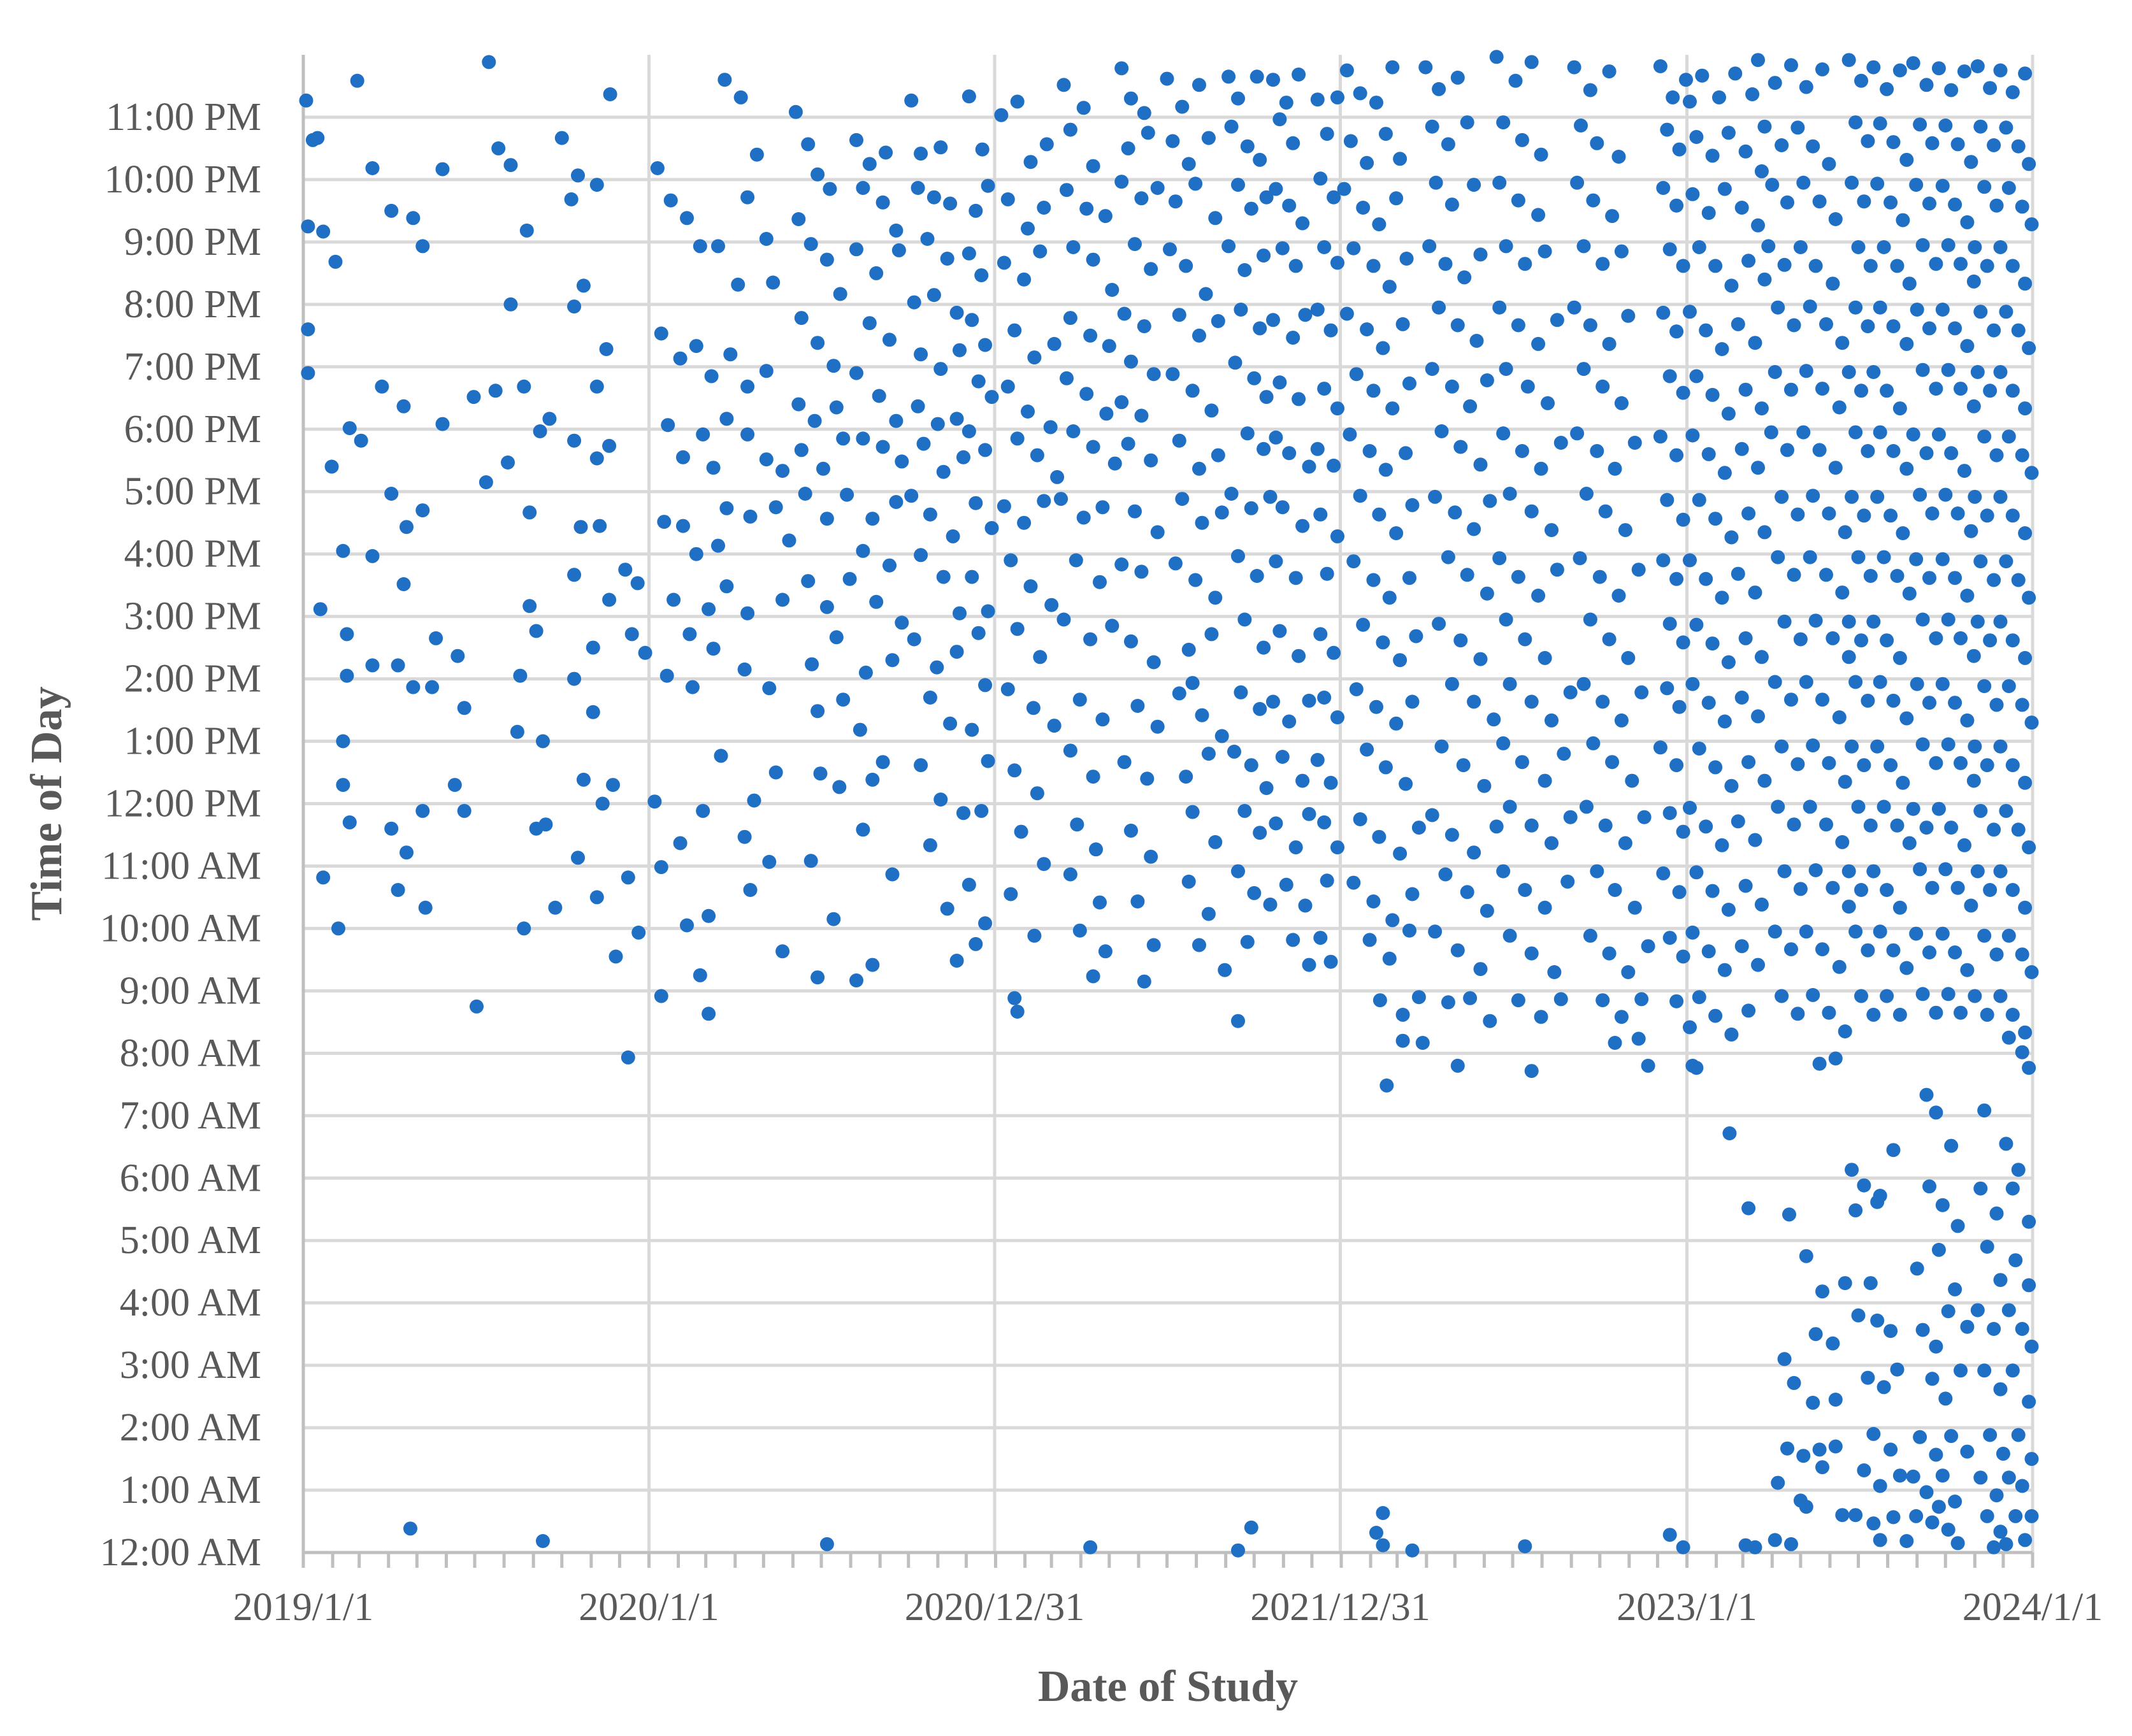 The image size is (2132, 1736). I want to click on y-tick-label: 1:00 PM, so click(192, 741).